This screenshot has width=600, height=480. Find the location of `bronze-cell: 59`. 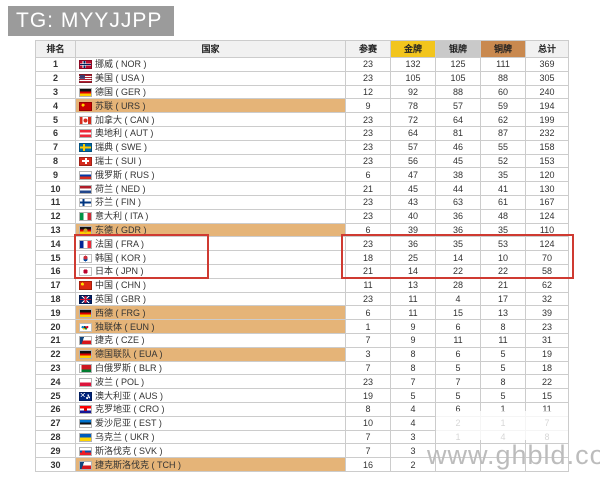

bronze-cell: 59 is located at coordinates (503, 106).